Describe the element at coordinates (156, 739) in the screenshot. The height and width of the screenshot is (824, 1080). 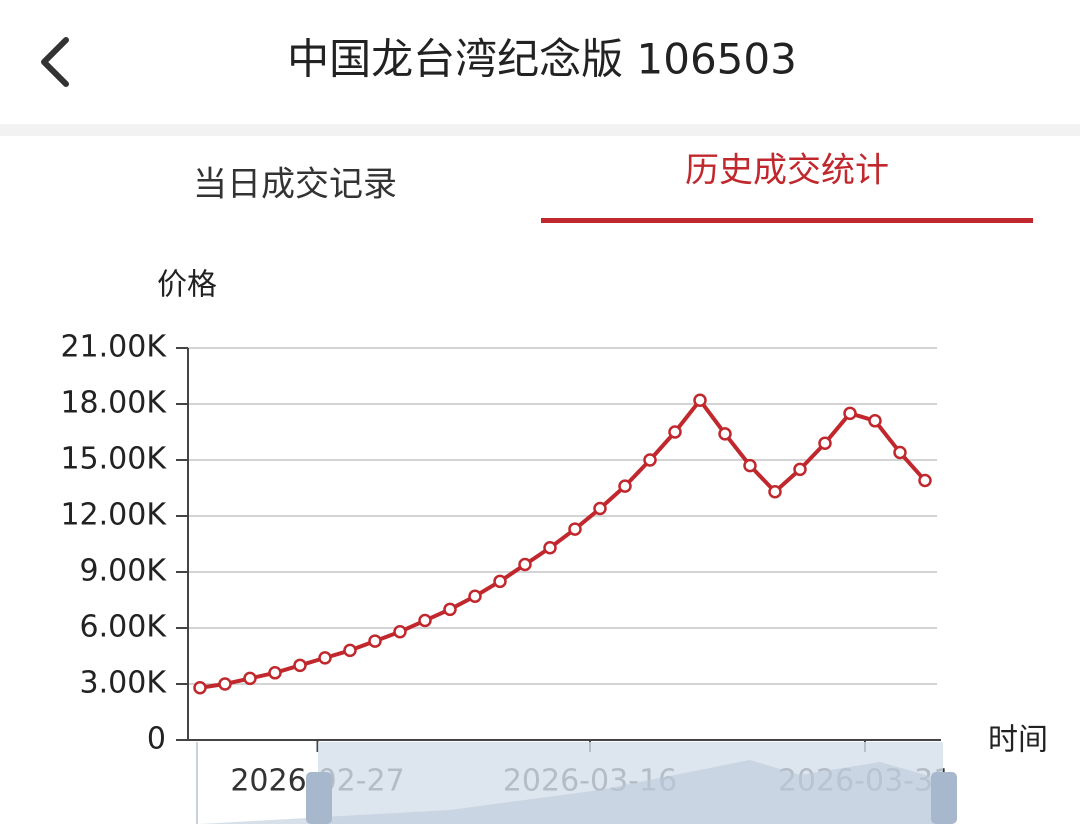
I see `y-tick-label: 0` at that location.